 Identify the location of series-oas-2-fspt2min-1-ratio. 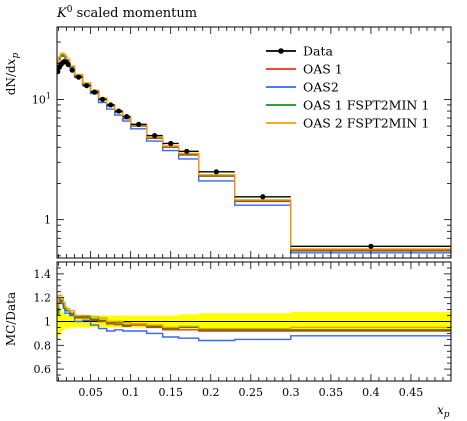
(254, 312).